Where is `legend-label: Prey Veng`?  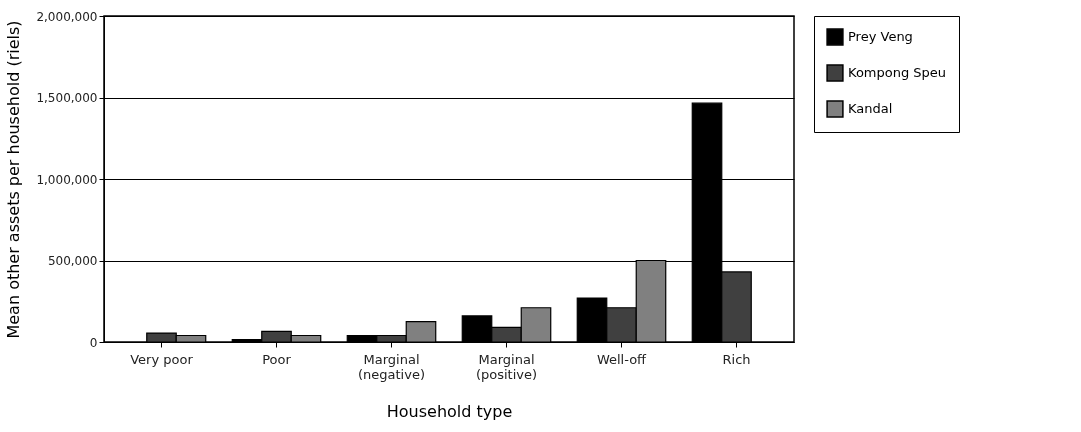 legend-label: Prey Veng is located at coordinates (880, 36).